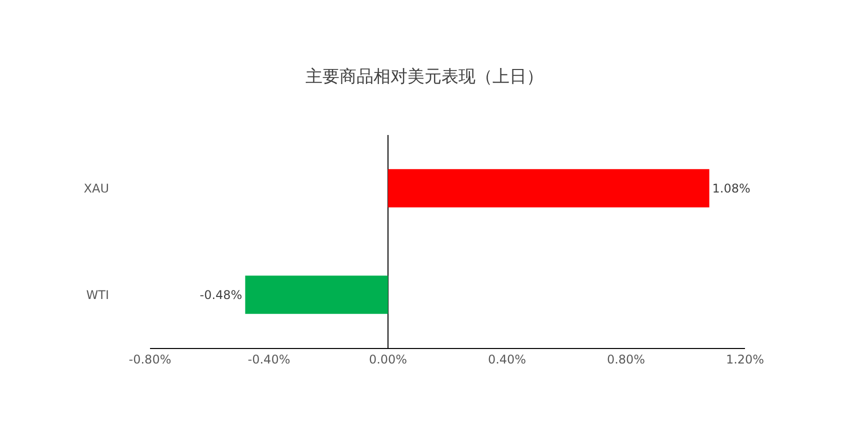  What do you see at coordinates (425, 76) in the screenshot?
I see `chart-title: 主要商品相对美元表现（上日）` at bounding box center [425, 76].